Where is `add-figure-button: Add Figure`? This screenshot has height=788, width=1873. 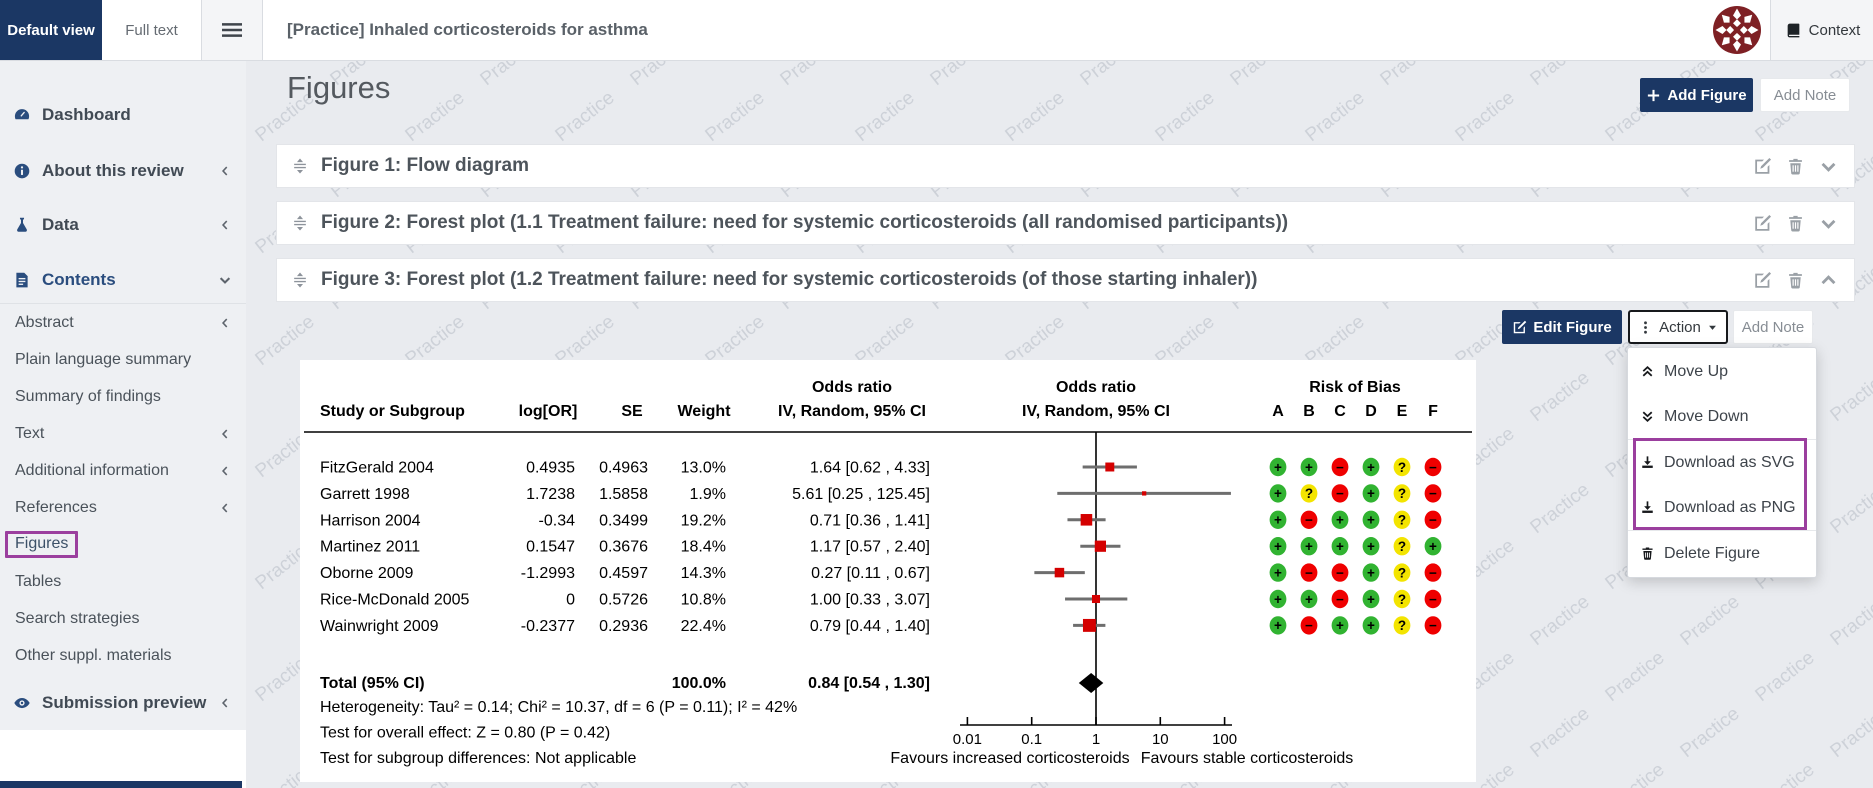 add-figure-button: Add Figure is located at coordinates (1696, 95).